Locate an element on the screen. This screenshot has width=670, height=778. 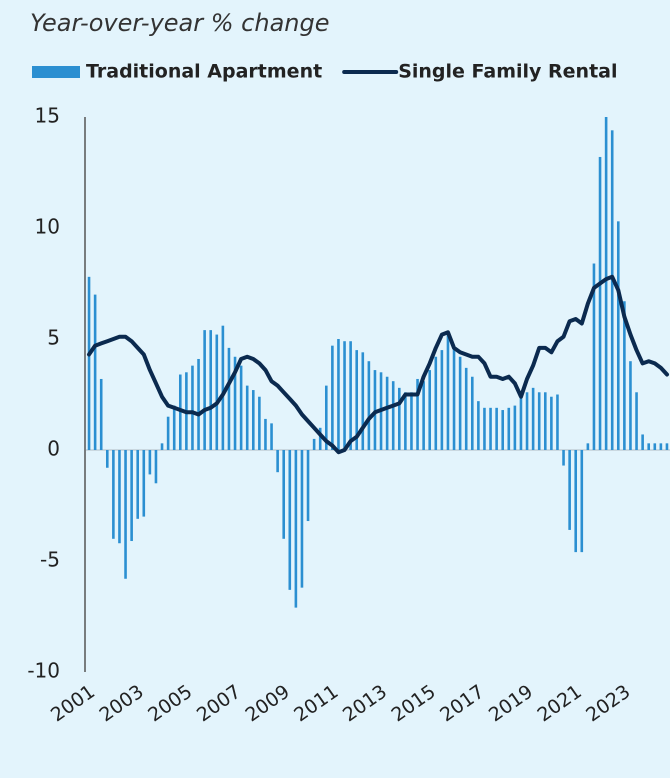
y-tick-label: -10 is located at coordinates (43, 671).